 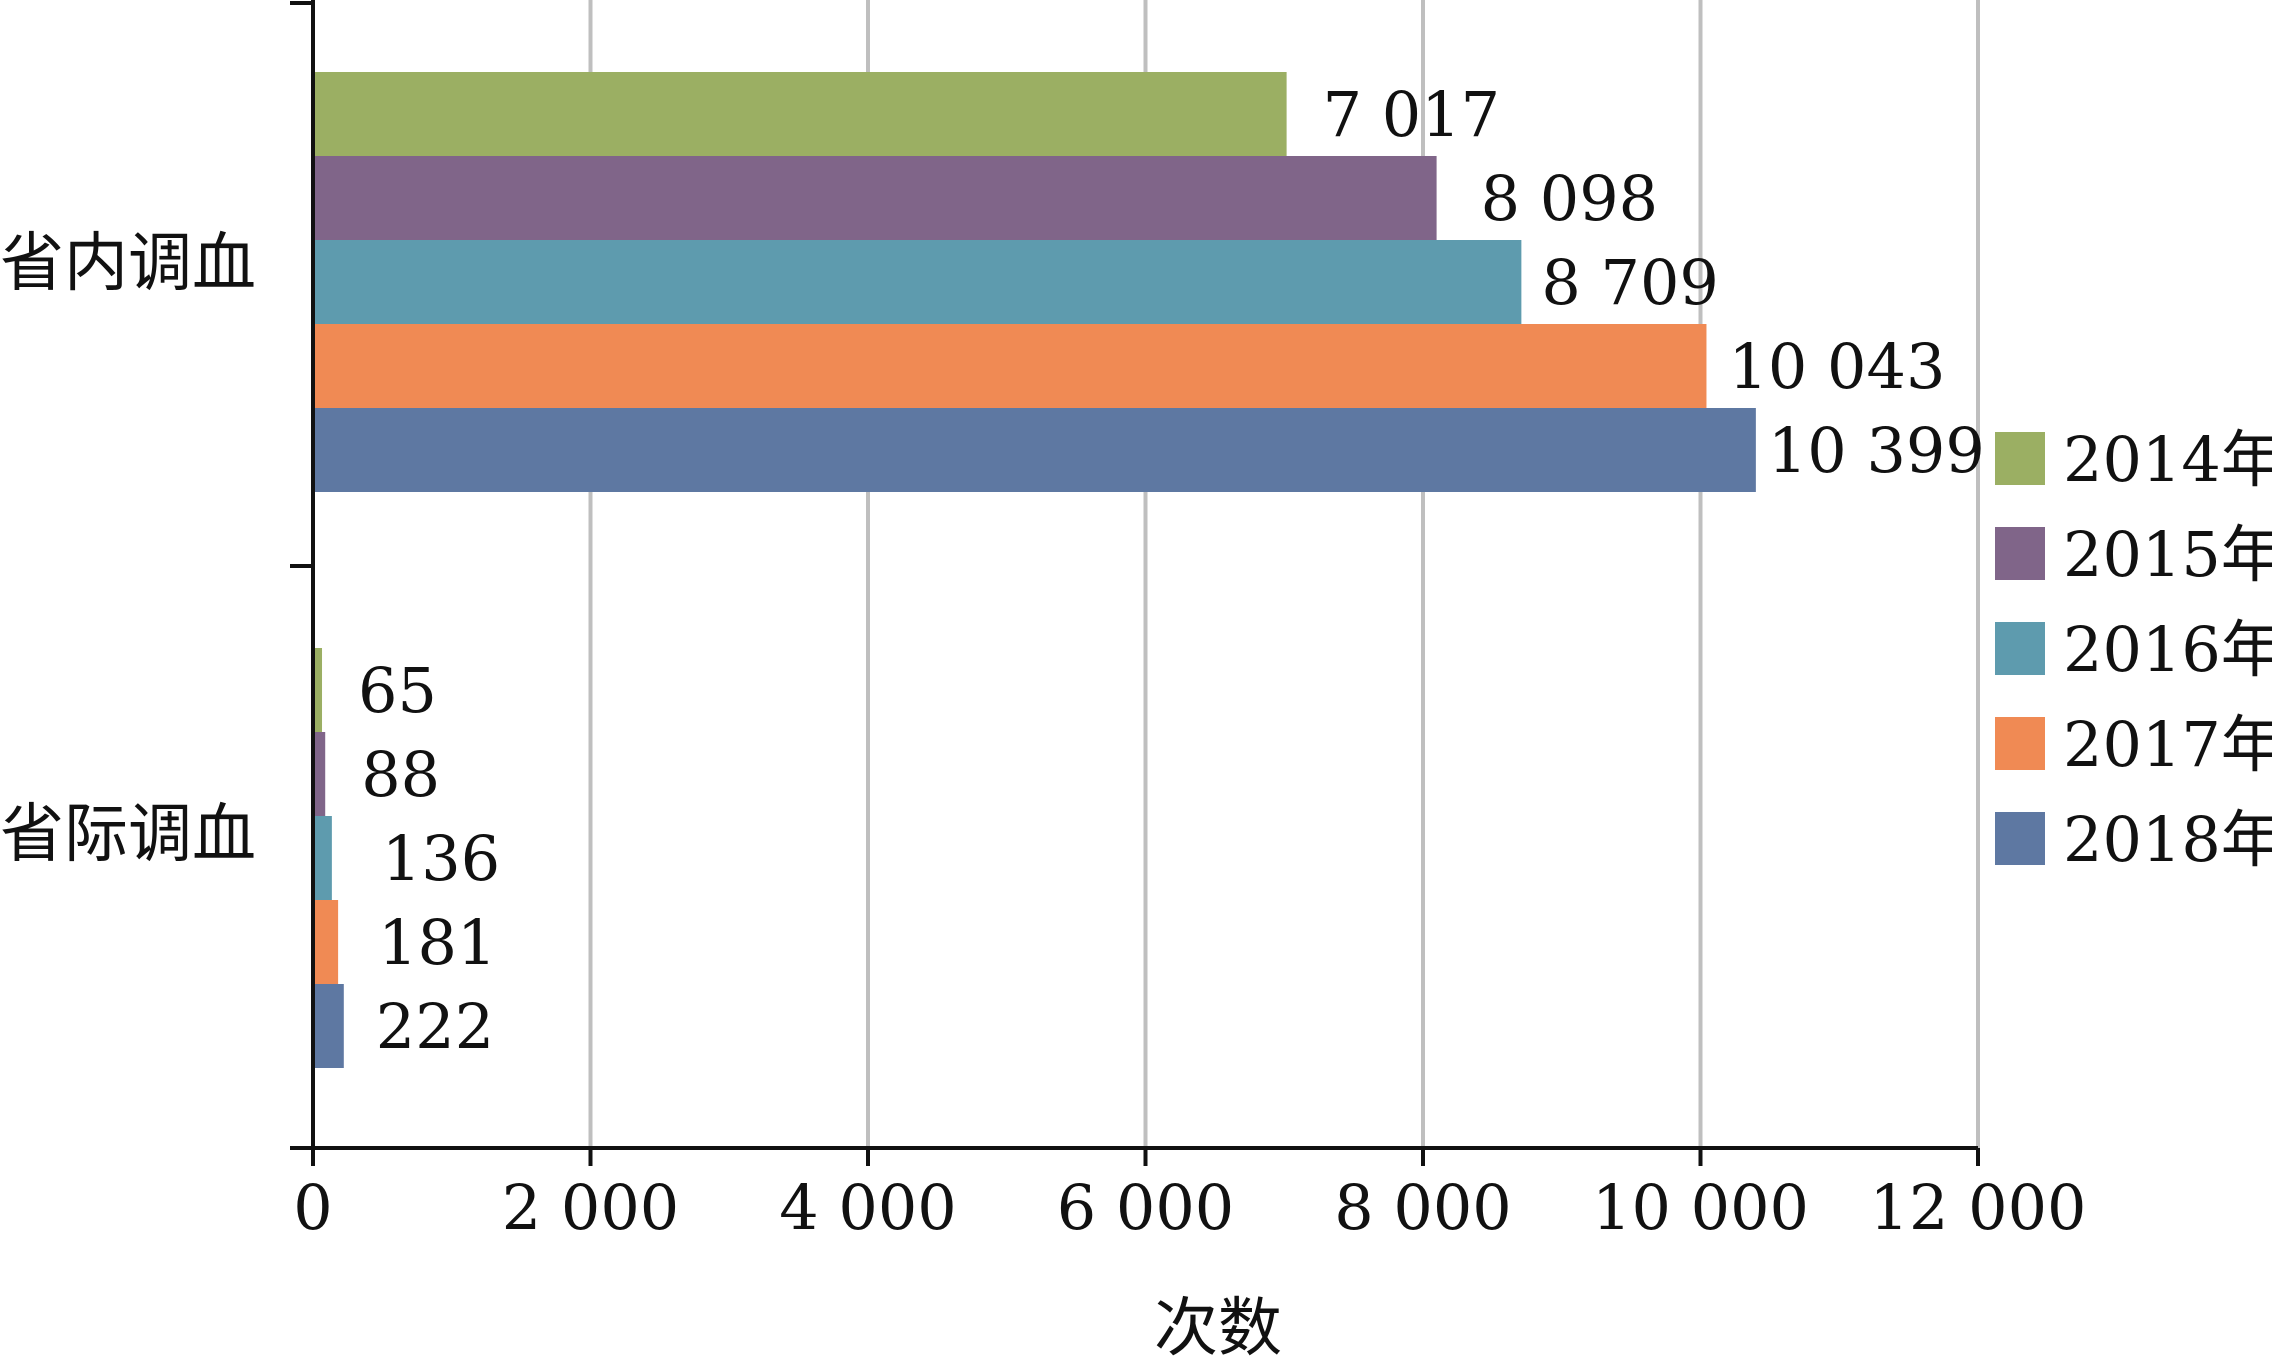 What do you see at coordinates (312, 1207) in the screenshot?
I see `x-tick-label: 0` at bounding box center [312, 1207].